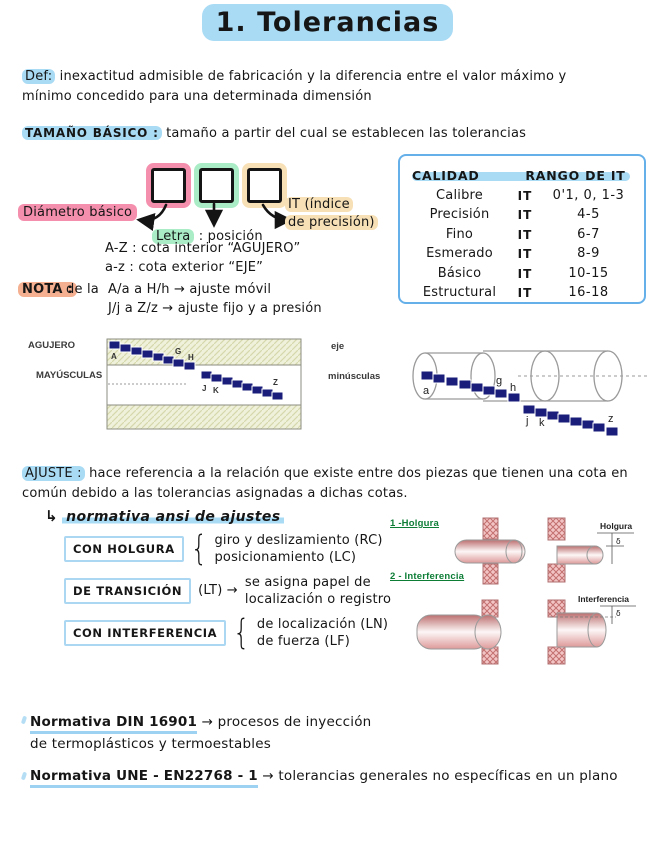 The image size is (655, 848). I want to click on shaft-tolerance-diagram: a g h j k z, so click(531, 393).